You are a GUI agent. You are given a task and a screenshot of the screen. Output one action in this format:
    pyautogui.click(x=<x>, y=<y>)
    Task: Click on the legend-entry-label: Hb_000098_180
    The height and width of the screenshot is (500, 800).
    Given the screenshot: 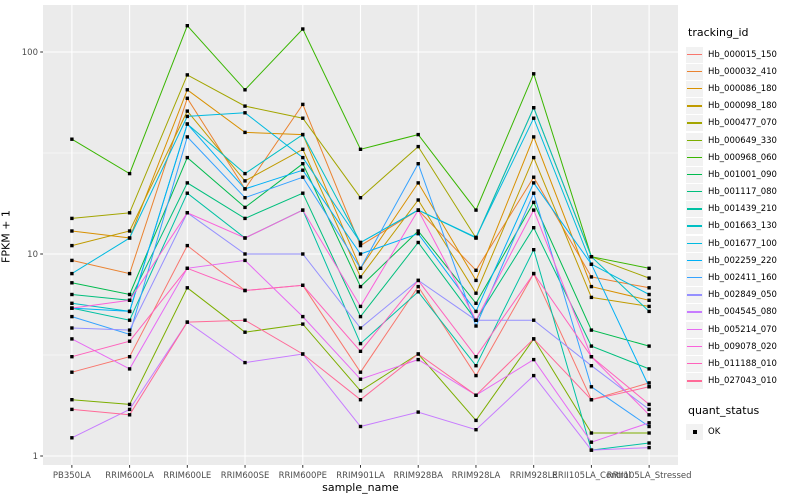 What is the action you would take?
    pyautogui.click(x=742, y=106)
    